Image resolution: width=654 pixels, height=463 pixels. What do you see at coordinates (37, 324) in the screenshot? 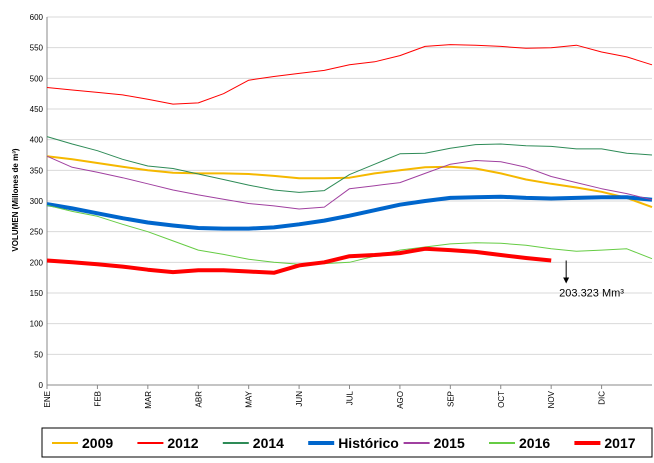
I see `y-tick-label: 100` at bounding box center [37, 324].